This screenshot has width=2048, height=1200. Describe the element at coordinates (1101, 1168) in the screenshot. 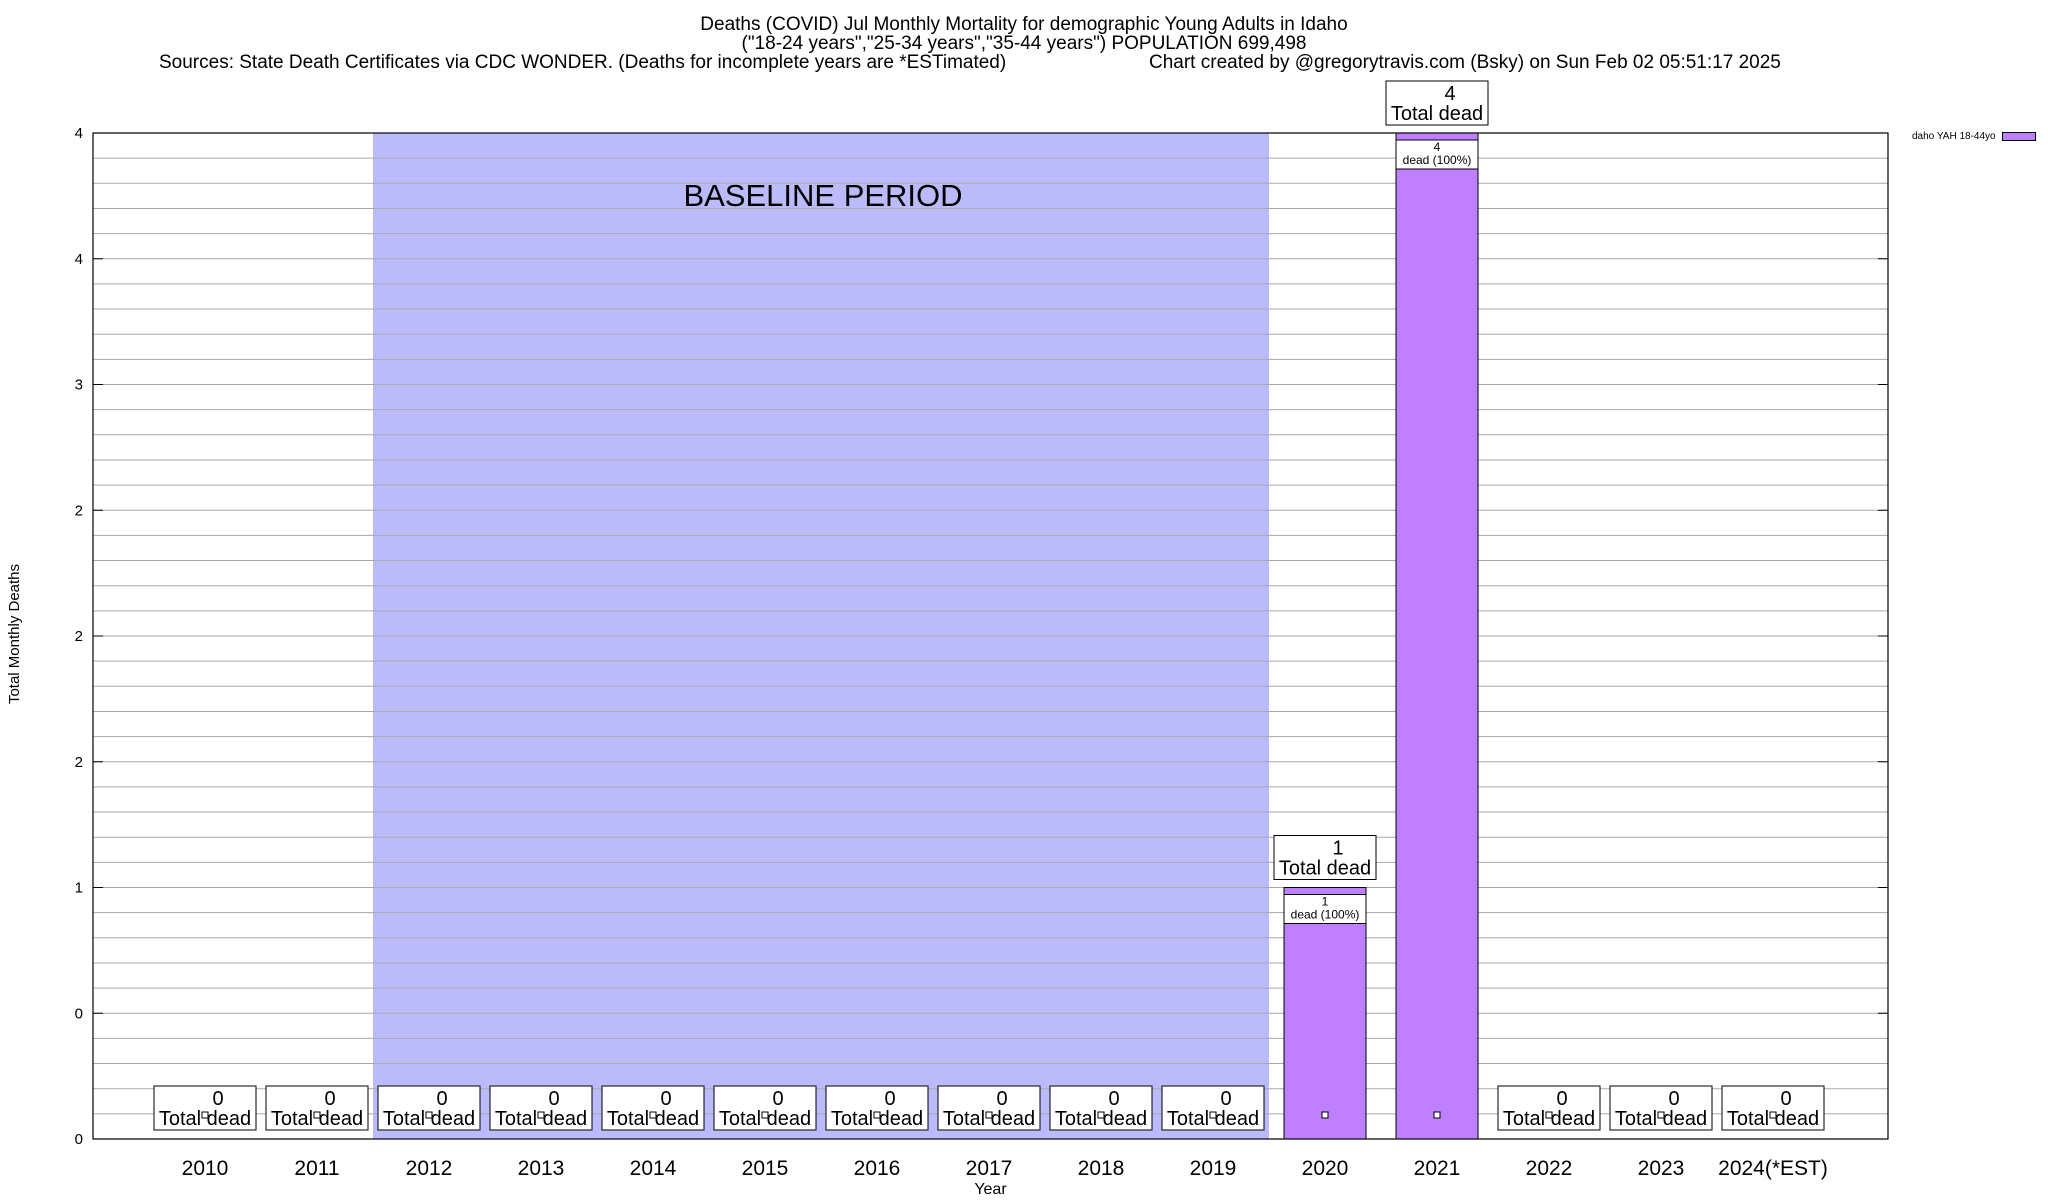

I see `x-tick-label: 2018` at that location.